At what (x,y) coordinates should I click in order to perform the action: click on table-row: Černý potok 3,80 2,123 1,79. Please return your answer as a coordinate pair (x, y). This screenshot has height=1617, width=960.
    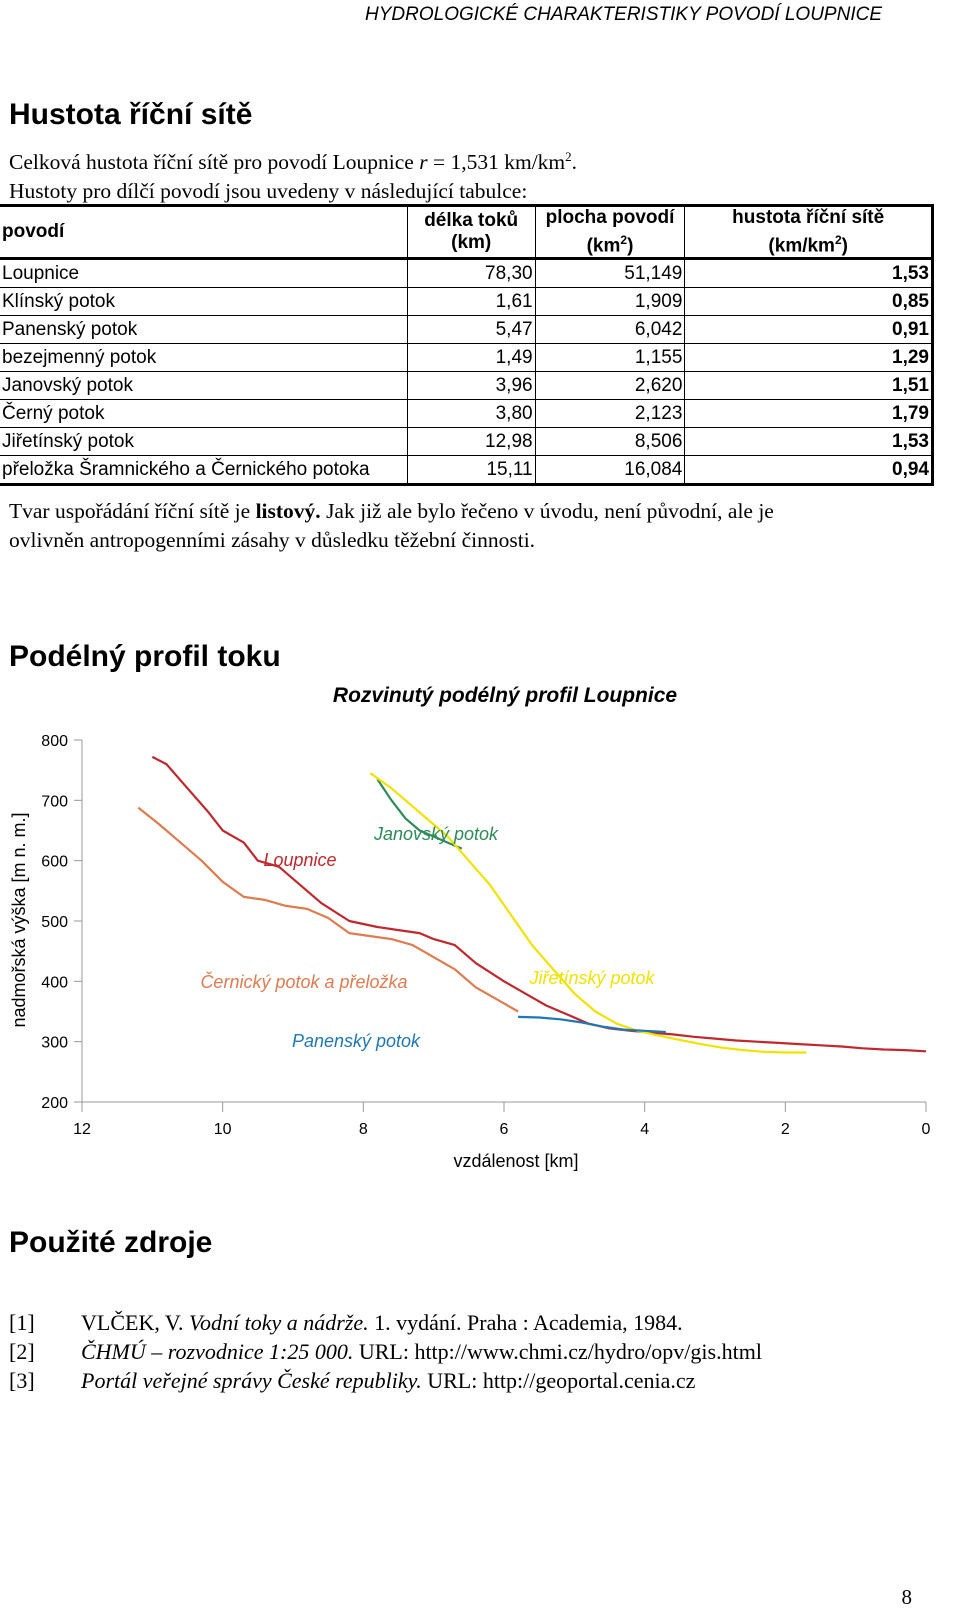
    Looking at the image, I should click on (467, 414).